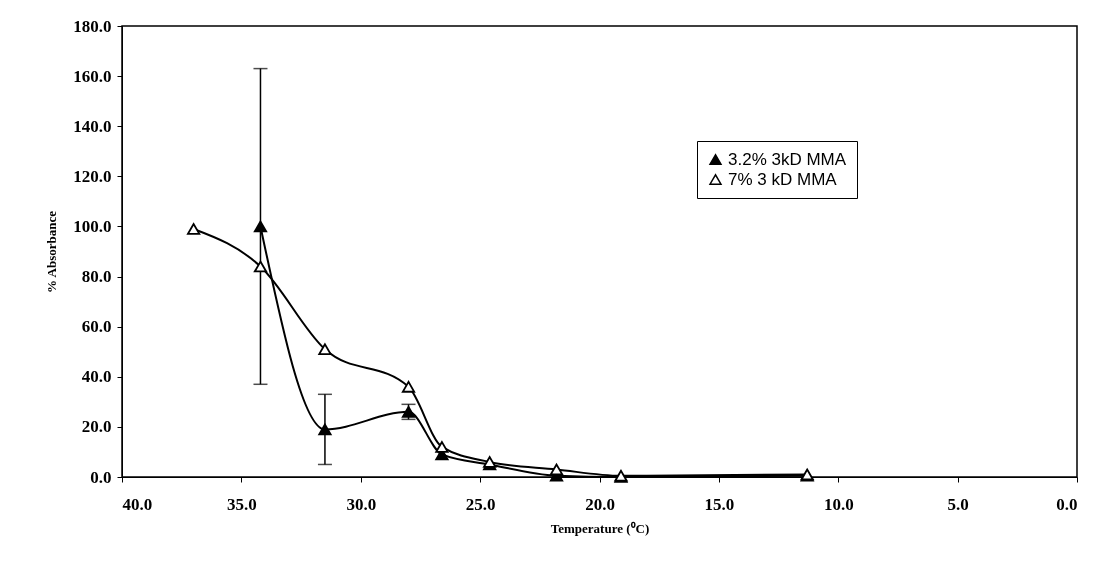 This screenshot has width=1099, height=571. Describe the element at coordinates (600, 528) in the screenshot. I see `x-axis-title: Temperature (⁰C)` at that location.